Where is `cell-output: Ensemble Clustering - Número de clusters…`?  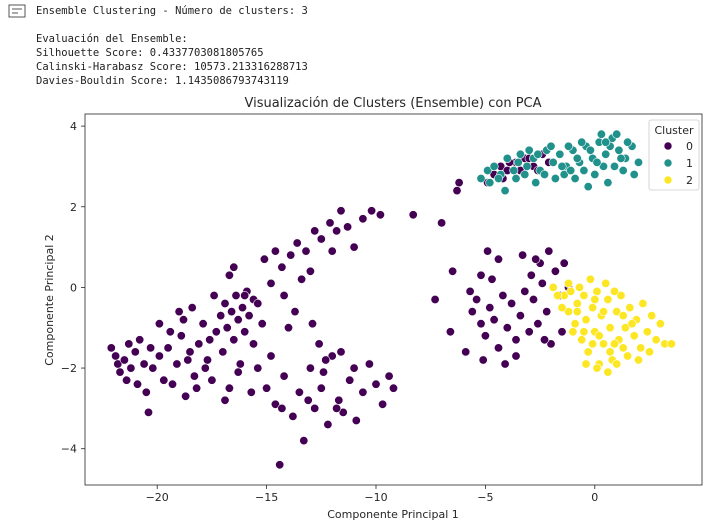
cell-output: Ensemble Clustering - Número de clusters… is located at coordinates (172, 46).